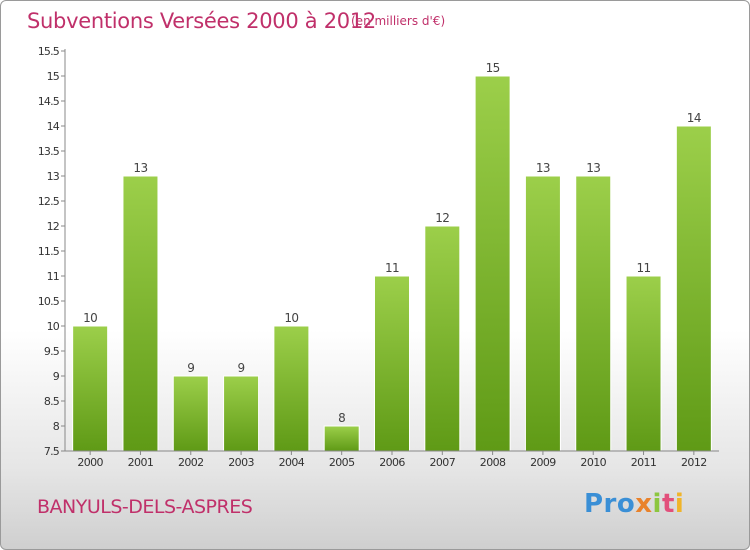  I want to click on y-tick-label: 14.5, so click(49, 101).